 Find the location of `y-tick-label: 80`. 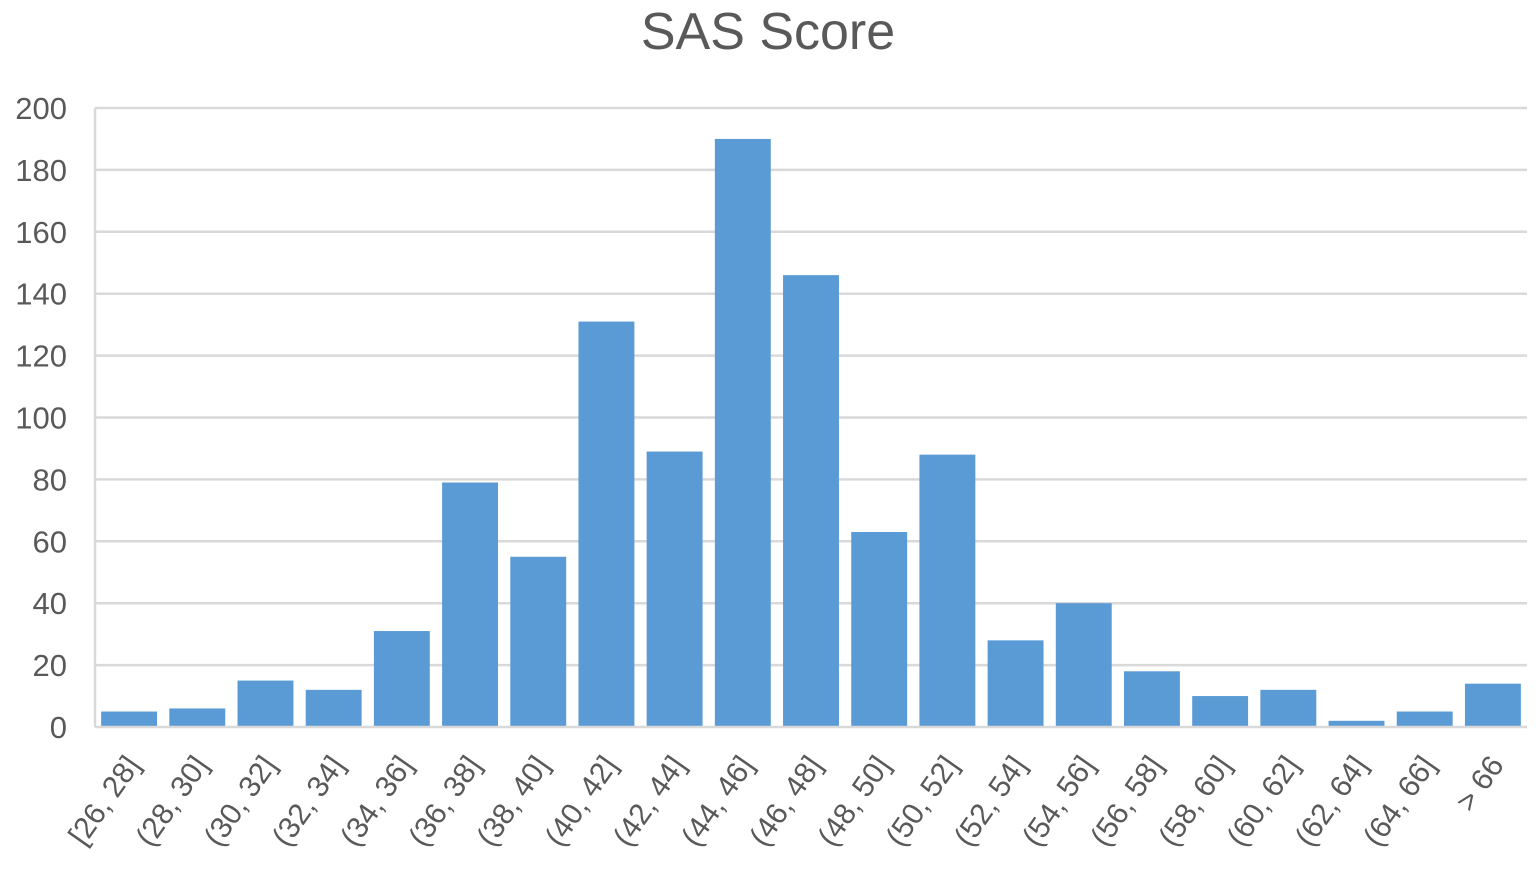

y-tick-label: 80 is located at coordinates (50, 479).